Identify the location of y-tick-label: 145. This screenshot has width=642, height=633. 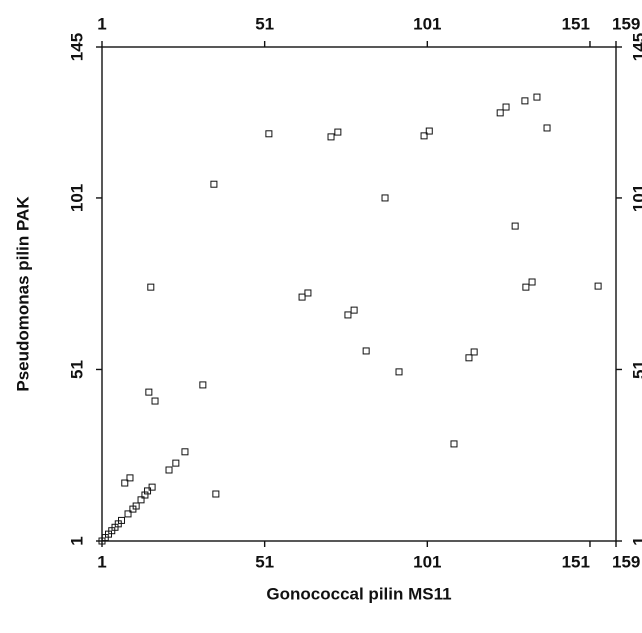
(76, 47).